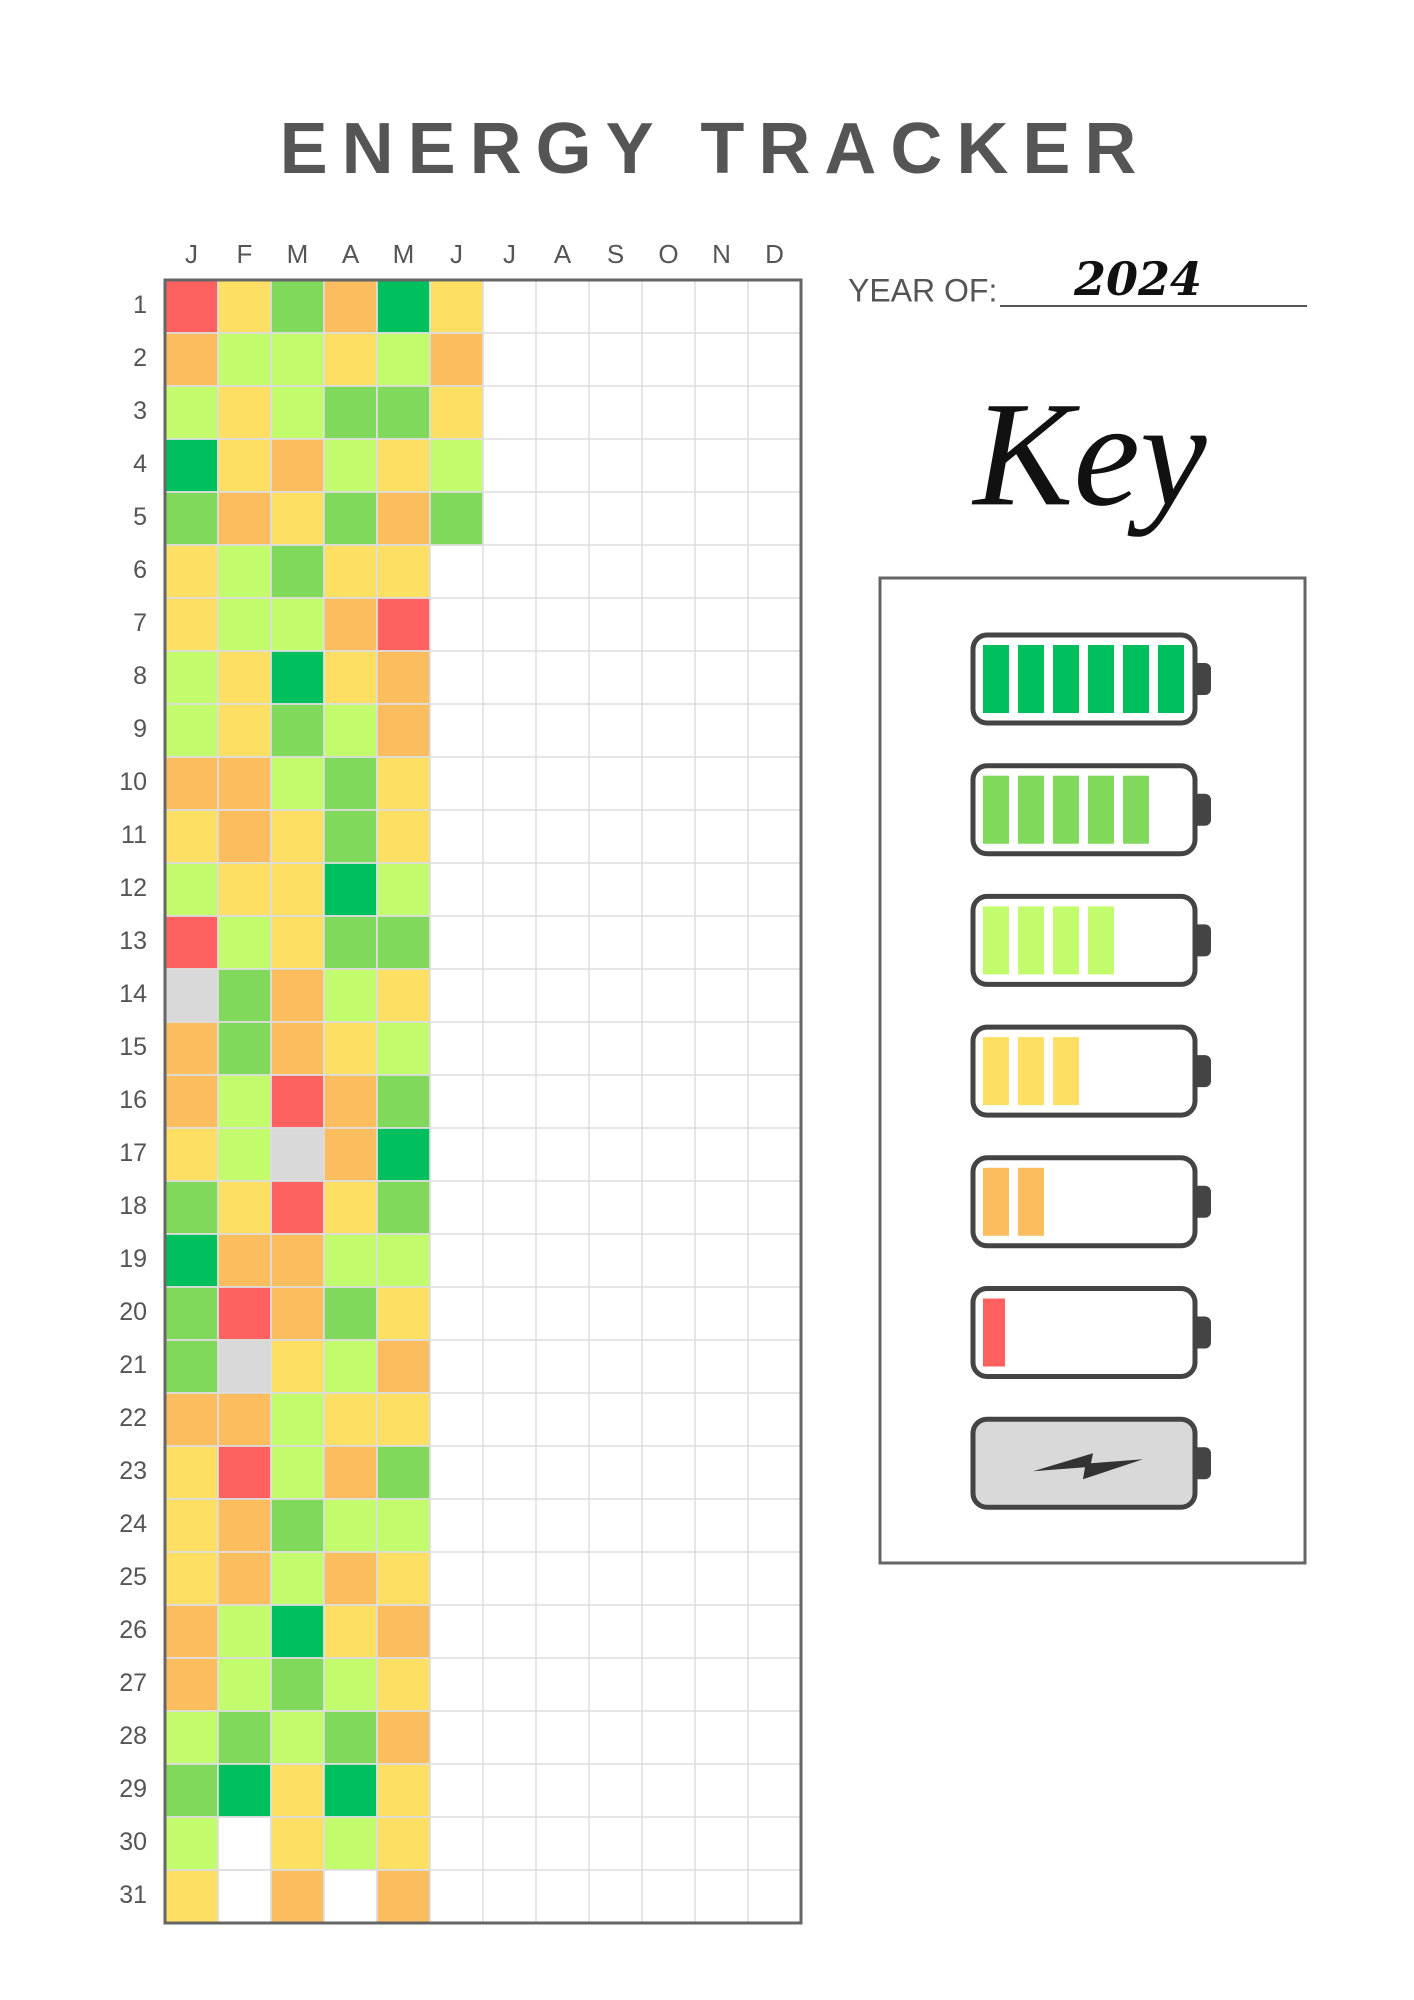  What do you see at coordinates (1089, 454) in the screenshot?
I see `key-title: Key` at bounding box center [1089, 454].